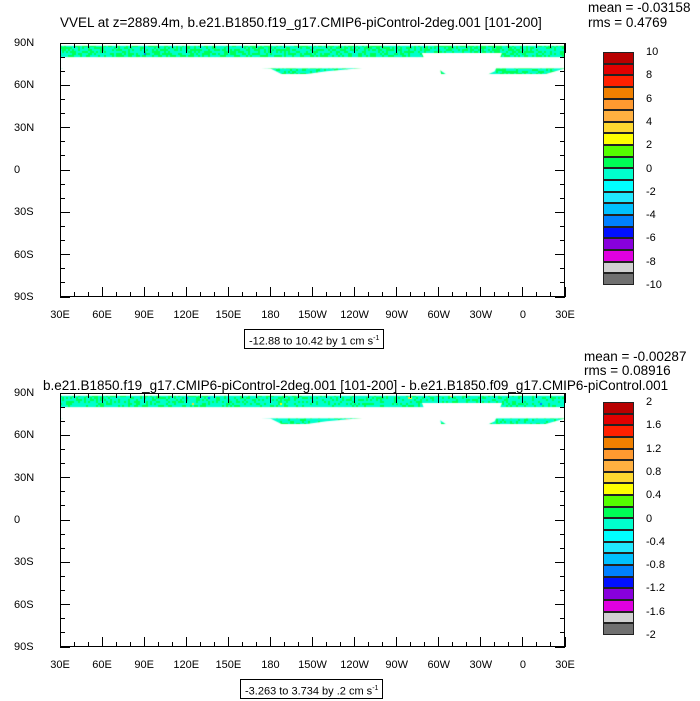 The height and width of the screenshot is (701, 700). I want to click on colorbar-label: 0, so click(649, 518).